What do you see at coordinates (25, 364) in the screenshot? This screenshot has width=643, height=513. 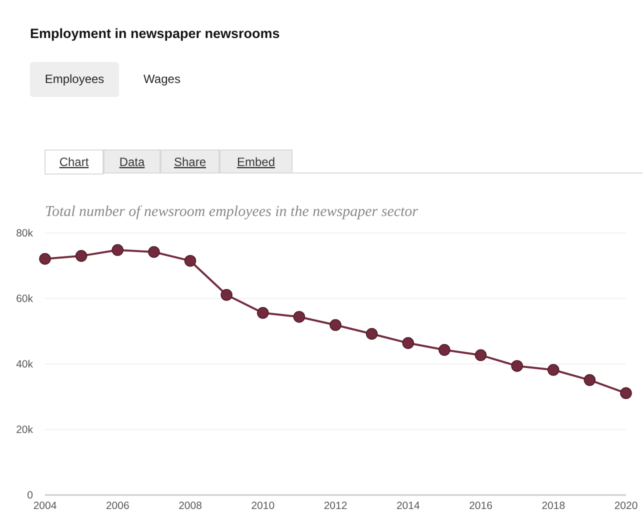 I see `y-tick-label: 40k` at bounding box center [25, 364].